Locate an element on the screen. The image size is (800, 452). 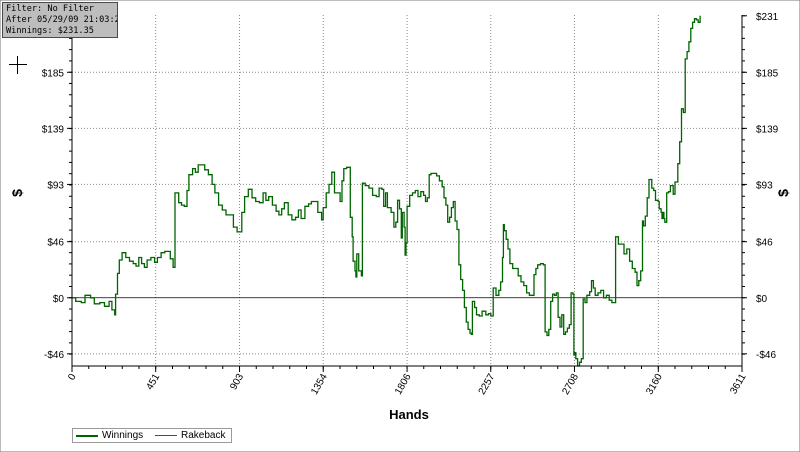
after-date-label: After 05/29/09 21:03:28 is located at coordinates (62, 20).